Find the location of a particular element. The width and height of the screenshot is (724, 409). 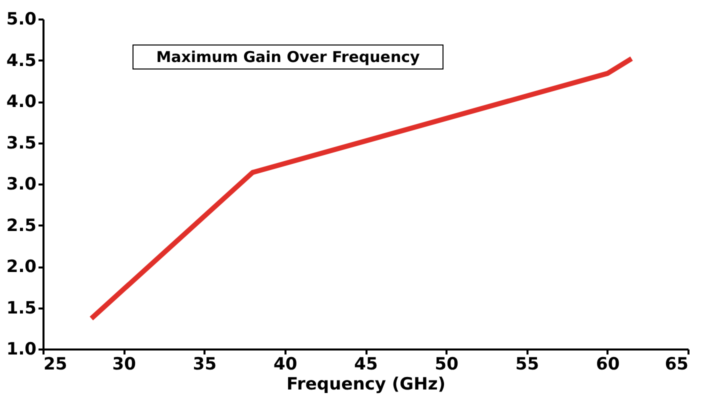

y-tick-label: 3.5 is located at coordinates (21, 143).